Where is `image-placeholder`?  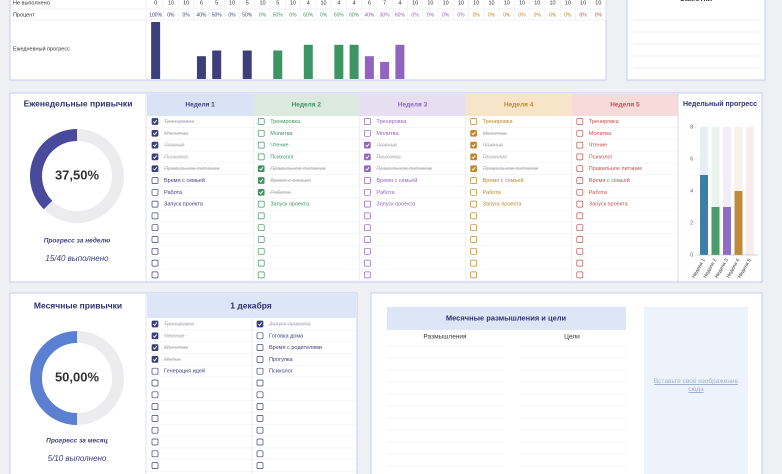
image-placeholder is located at coordinates (696, 390).